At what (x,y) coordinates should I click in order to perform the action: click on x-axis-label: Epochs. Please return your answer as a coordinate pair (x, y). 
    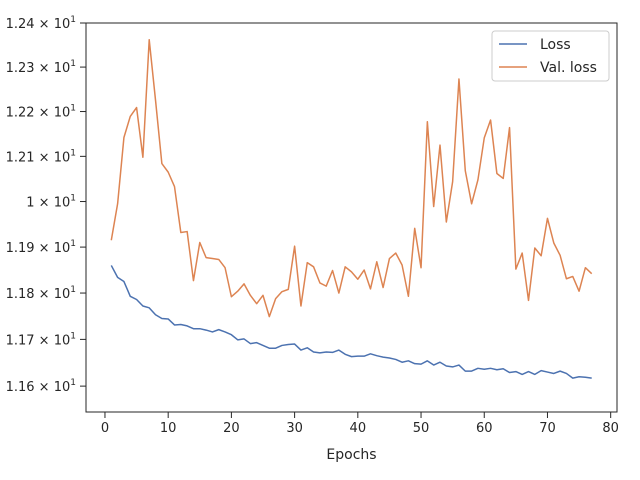
    Looking at the image, I should click on (351, 455).